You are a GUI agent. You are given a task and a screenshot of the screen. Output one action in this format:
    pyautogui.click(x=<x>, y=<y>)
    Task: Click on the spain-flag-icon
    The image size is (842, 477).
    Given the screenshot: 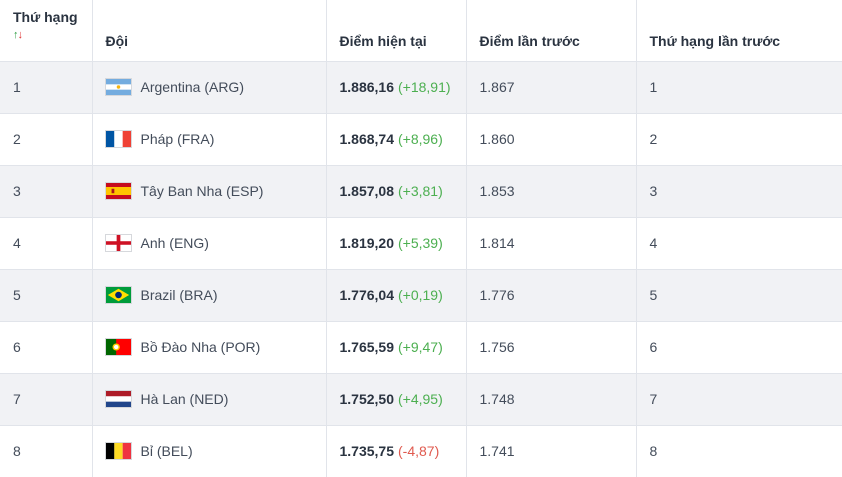 What is the action you would take?
    pyautogui.click(x=118, y=191)
    